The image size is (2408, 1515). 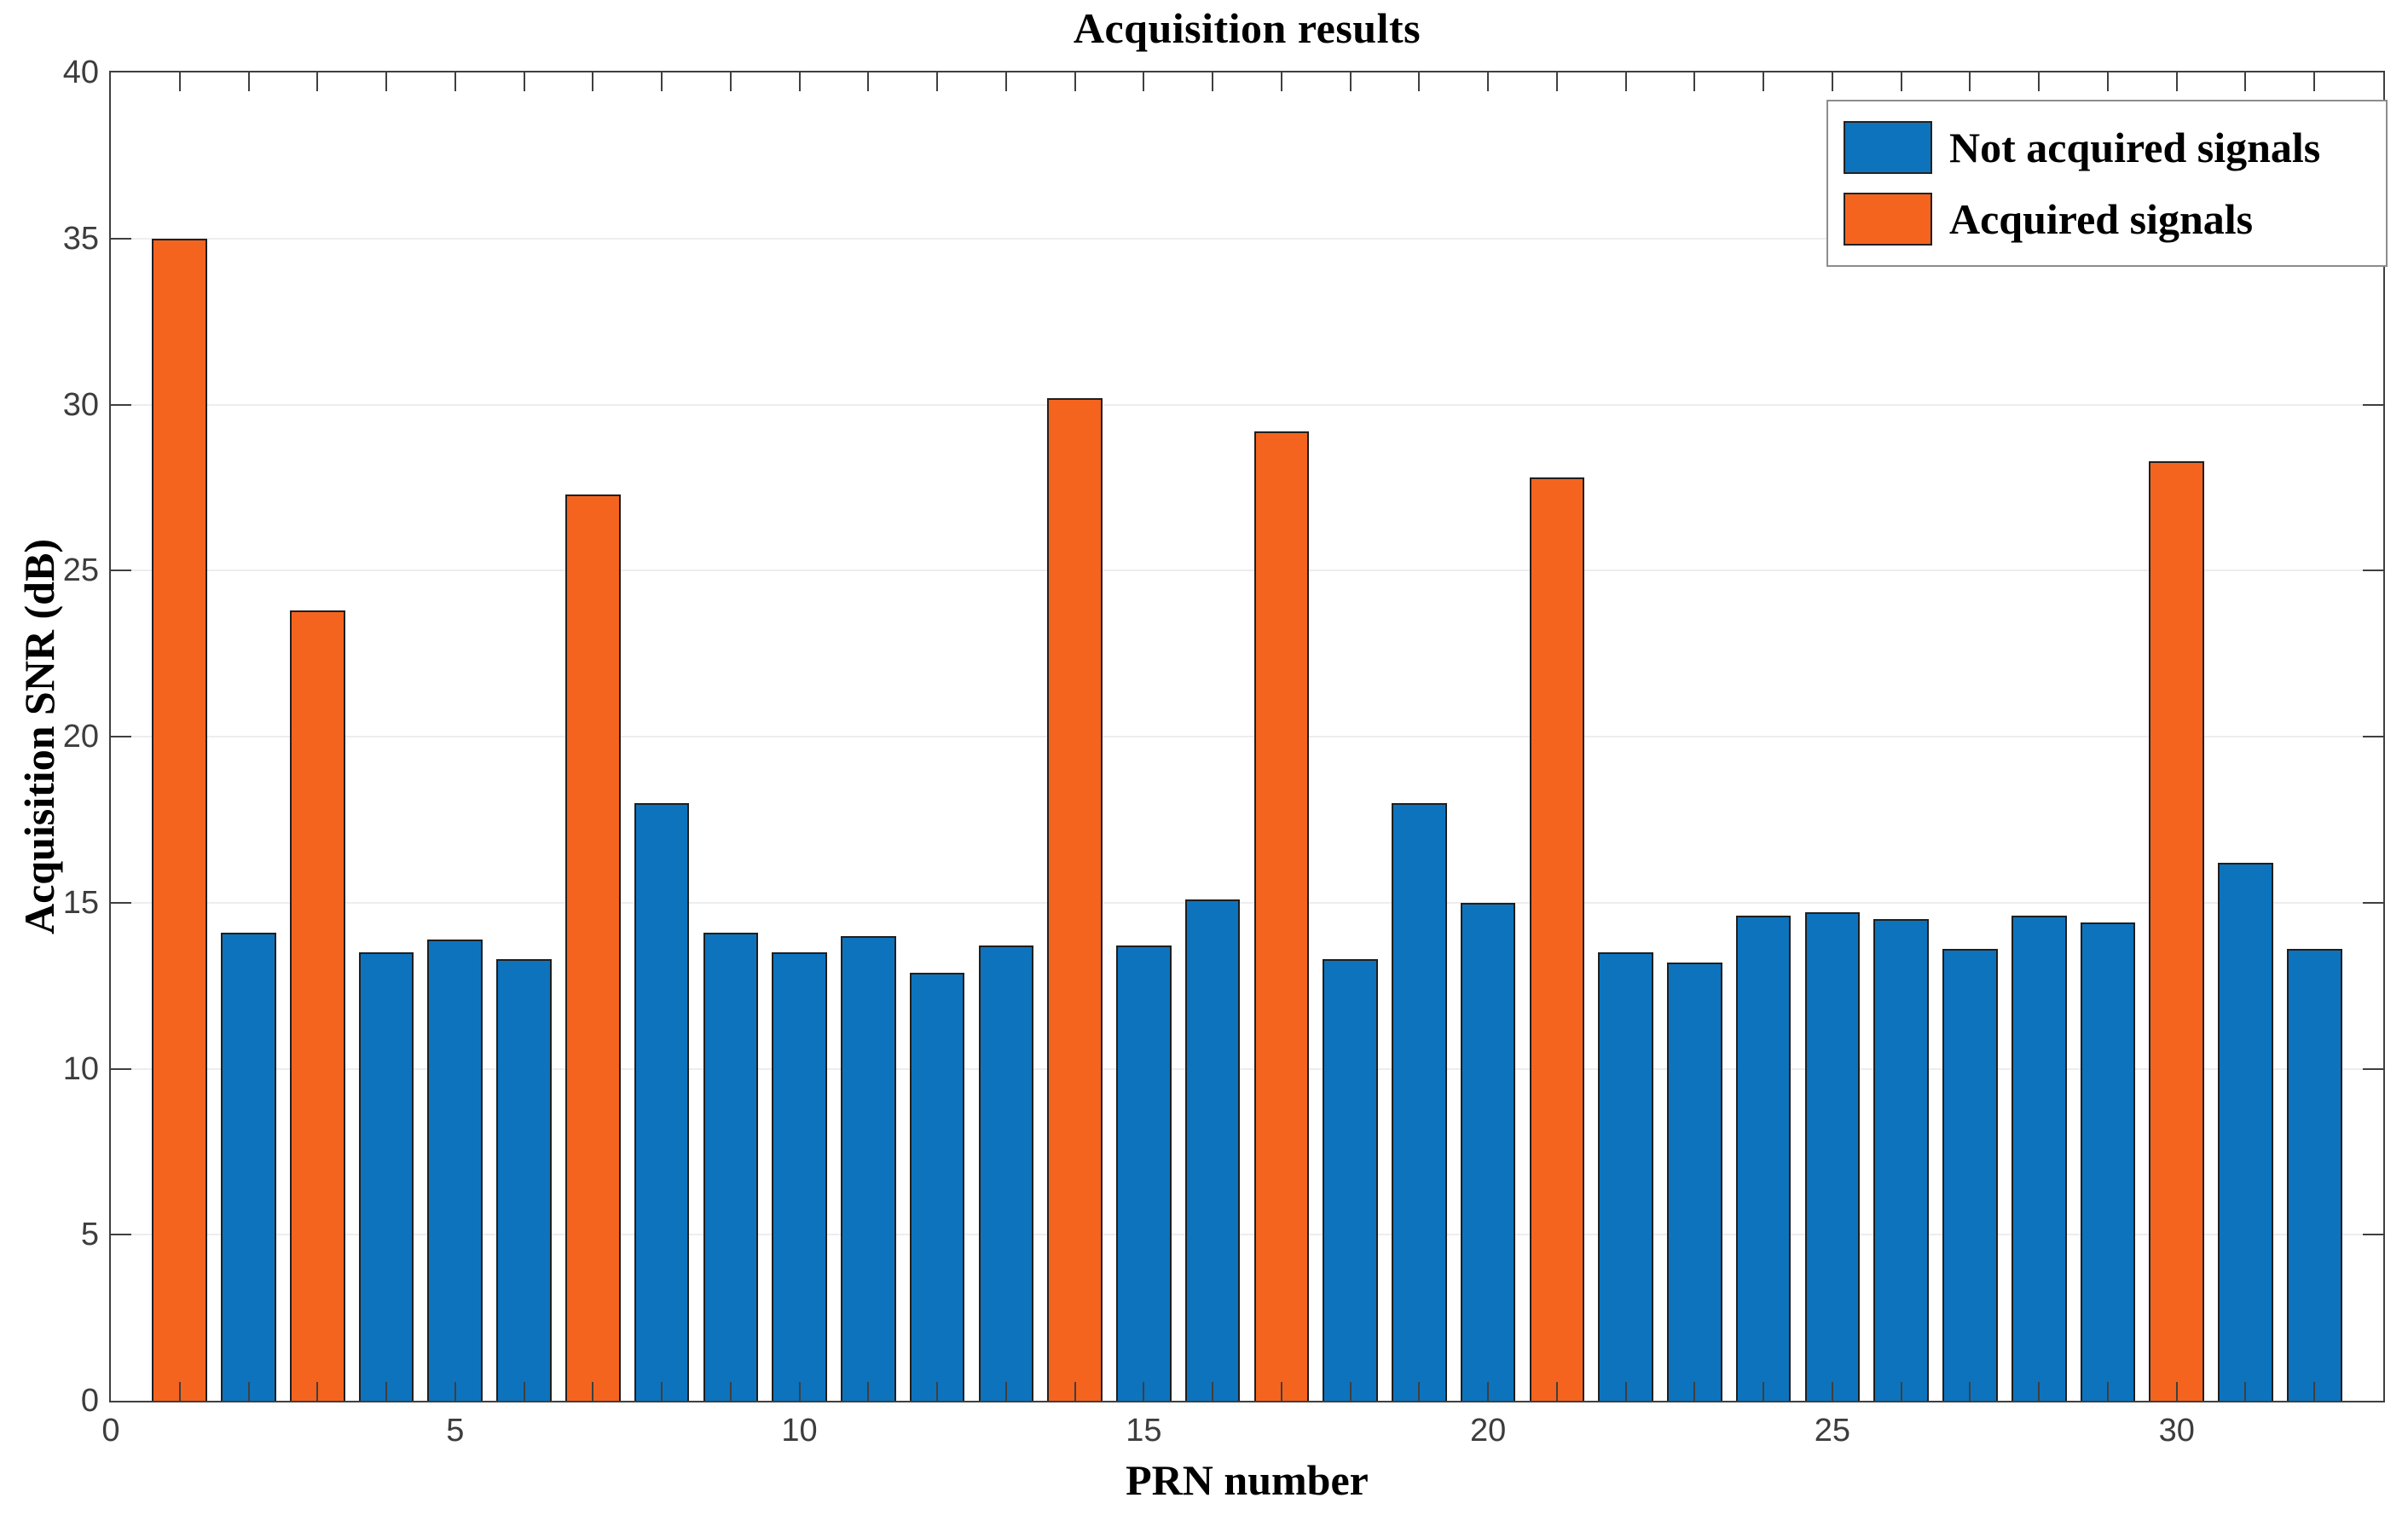 I want to click on y-tick-label-30: 30, so click(x=80, y=404).